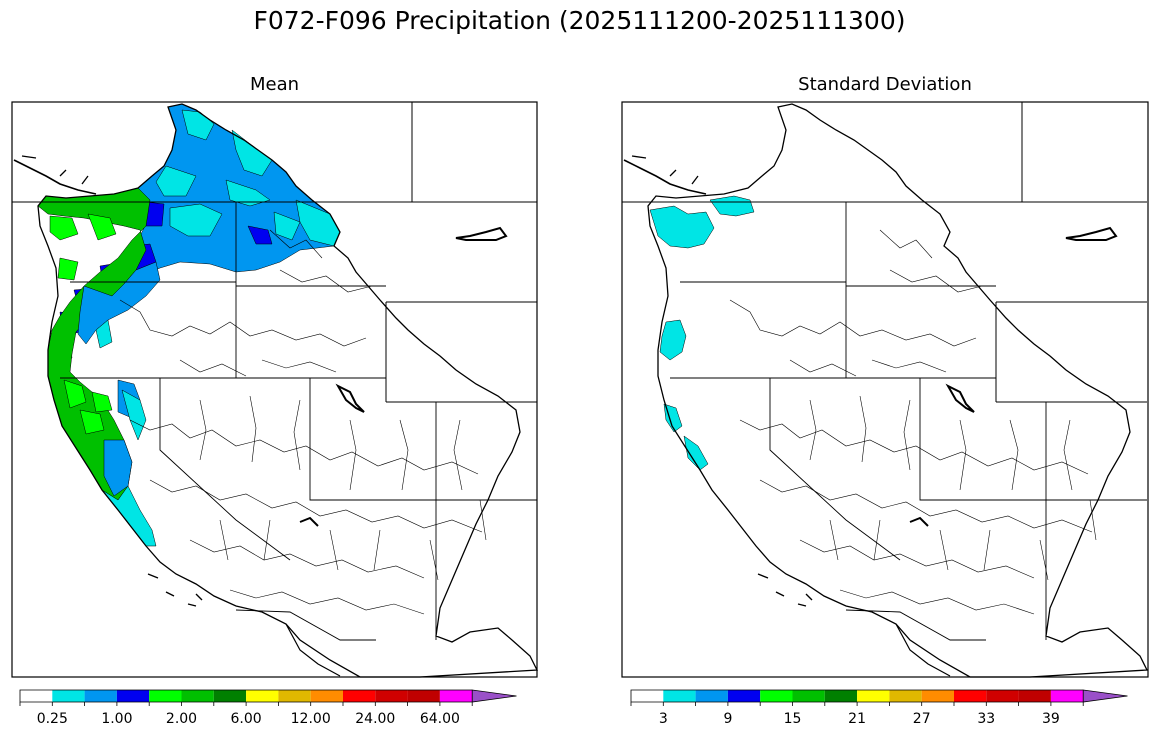  What do you see at coordinates (268, 708) in the screenshot?
I see `mean-colorbar: 0.25 1.00 2.00 6.00 12.00 24.00 64.00` at bounding box center [268, 708].